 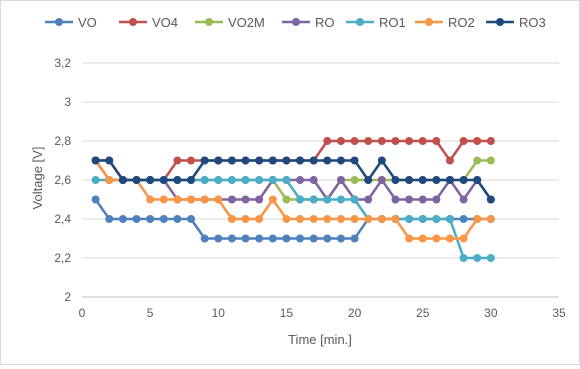 I want to click on y-tick-label: 3, so click(x=67, y=102).